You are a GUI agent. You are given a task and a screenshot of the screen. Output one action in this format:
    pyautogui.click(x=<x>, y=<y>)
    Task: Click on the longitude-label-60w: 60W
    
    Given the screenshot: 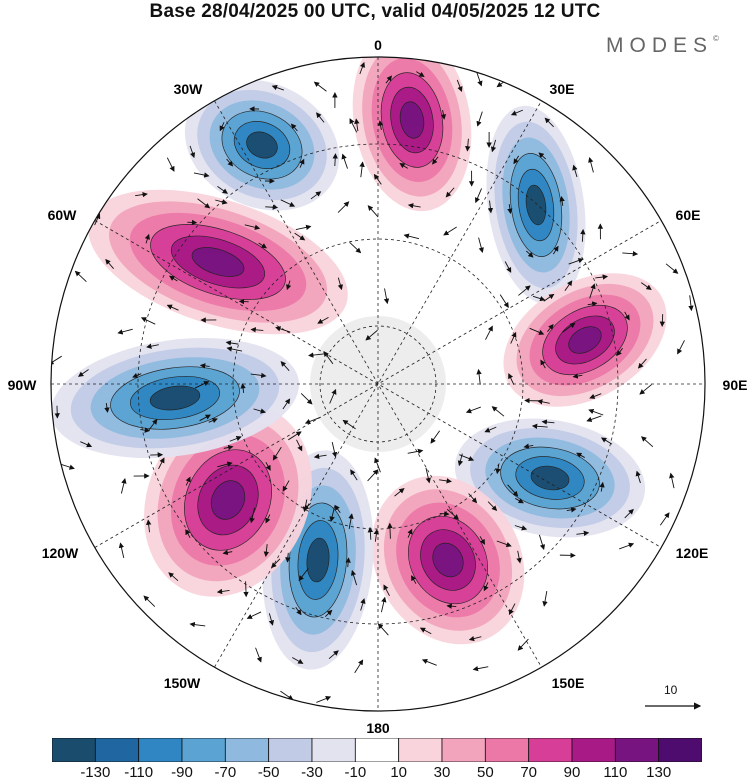 What is the action you would take?
    pyautogui.click(x=63, y=215)
    